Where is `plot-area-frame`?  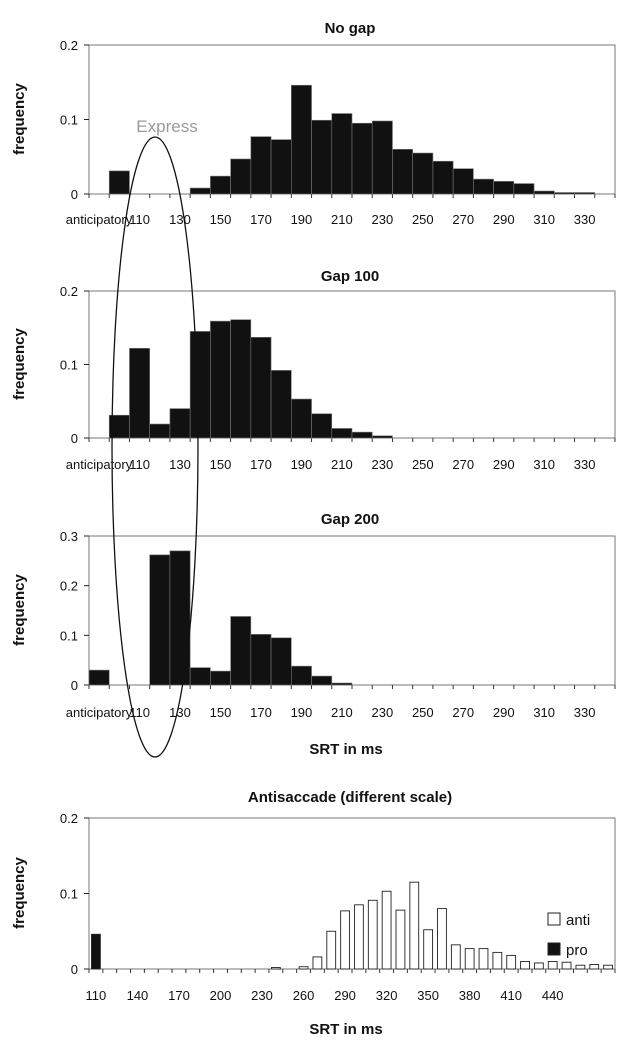
plot-area-frame is located at coordinates (352, 893).